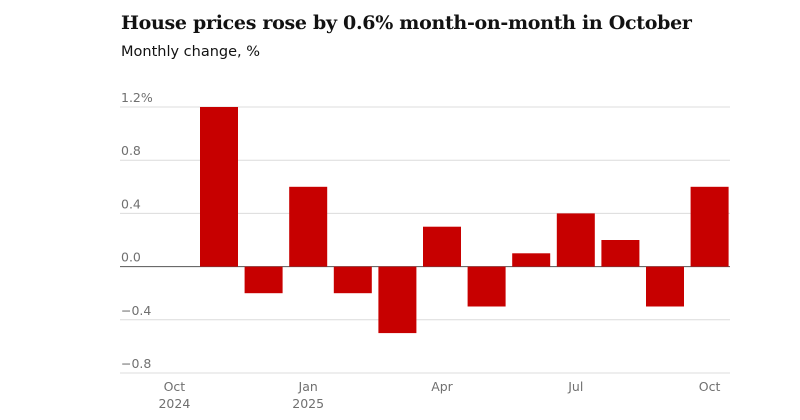  Describe the element at coordinates (709, 226) in the screenshot. I see `bar-oct-2025` at that location.